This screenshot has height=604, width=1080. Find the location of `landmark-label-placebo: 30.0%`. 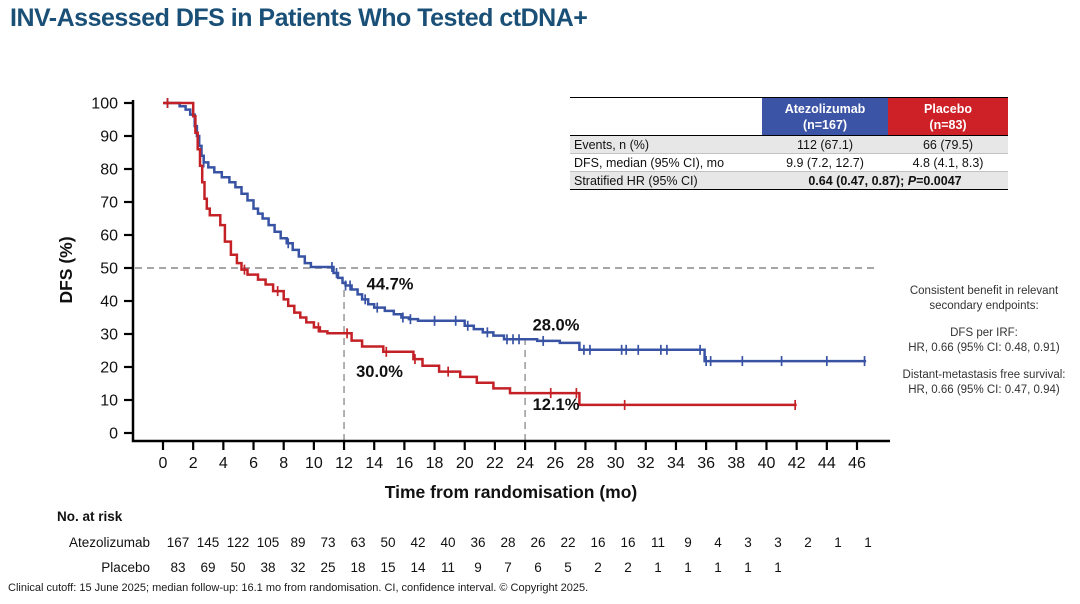

landmark-label-placebo: 30.0% is located at coordinates (379, 372).